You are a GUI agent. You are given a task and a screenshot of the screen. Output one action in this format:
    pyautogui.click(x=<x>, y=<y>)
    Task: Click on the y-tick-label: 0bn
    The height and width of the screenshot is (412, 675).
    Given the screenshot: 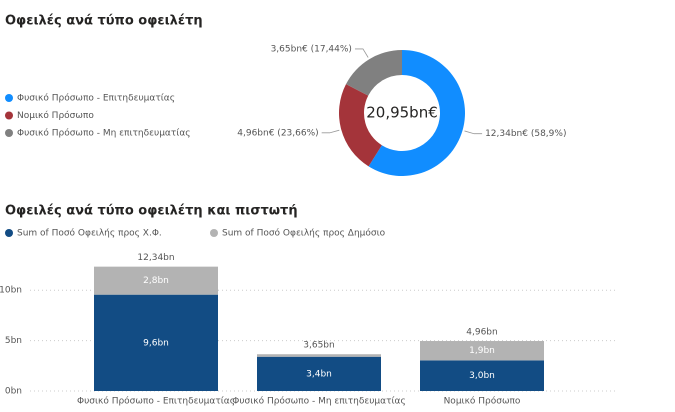 What is the action you would take?
    pyautogui.click(x=13, y=392)
    